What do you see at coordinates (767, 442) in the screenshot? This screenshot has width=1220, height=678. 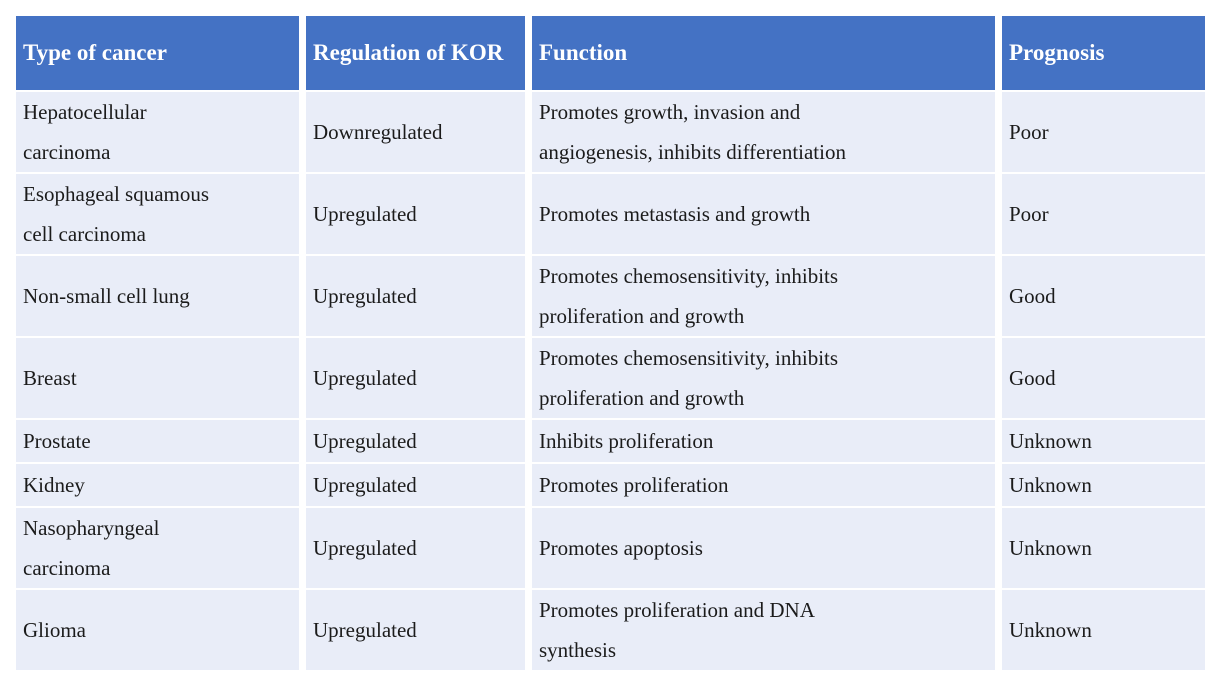 I see `cell-function: Inhibits proliferation` at bounding box center [767, 442].